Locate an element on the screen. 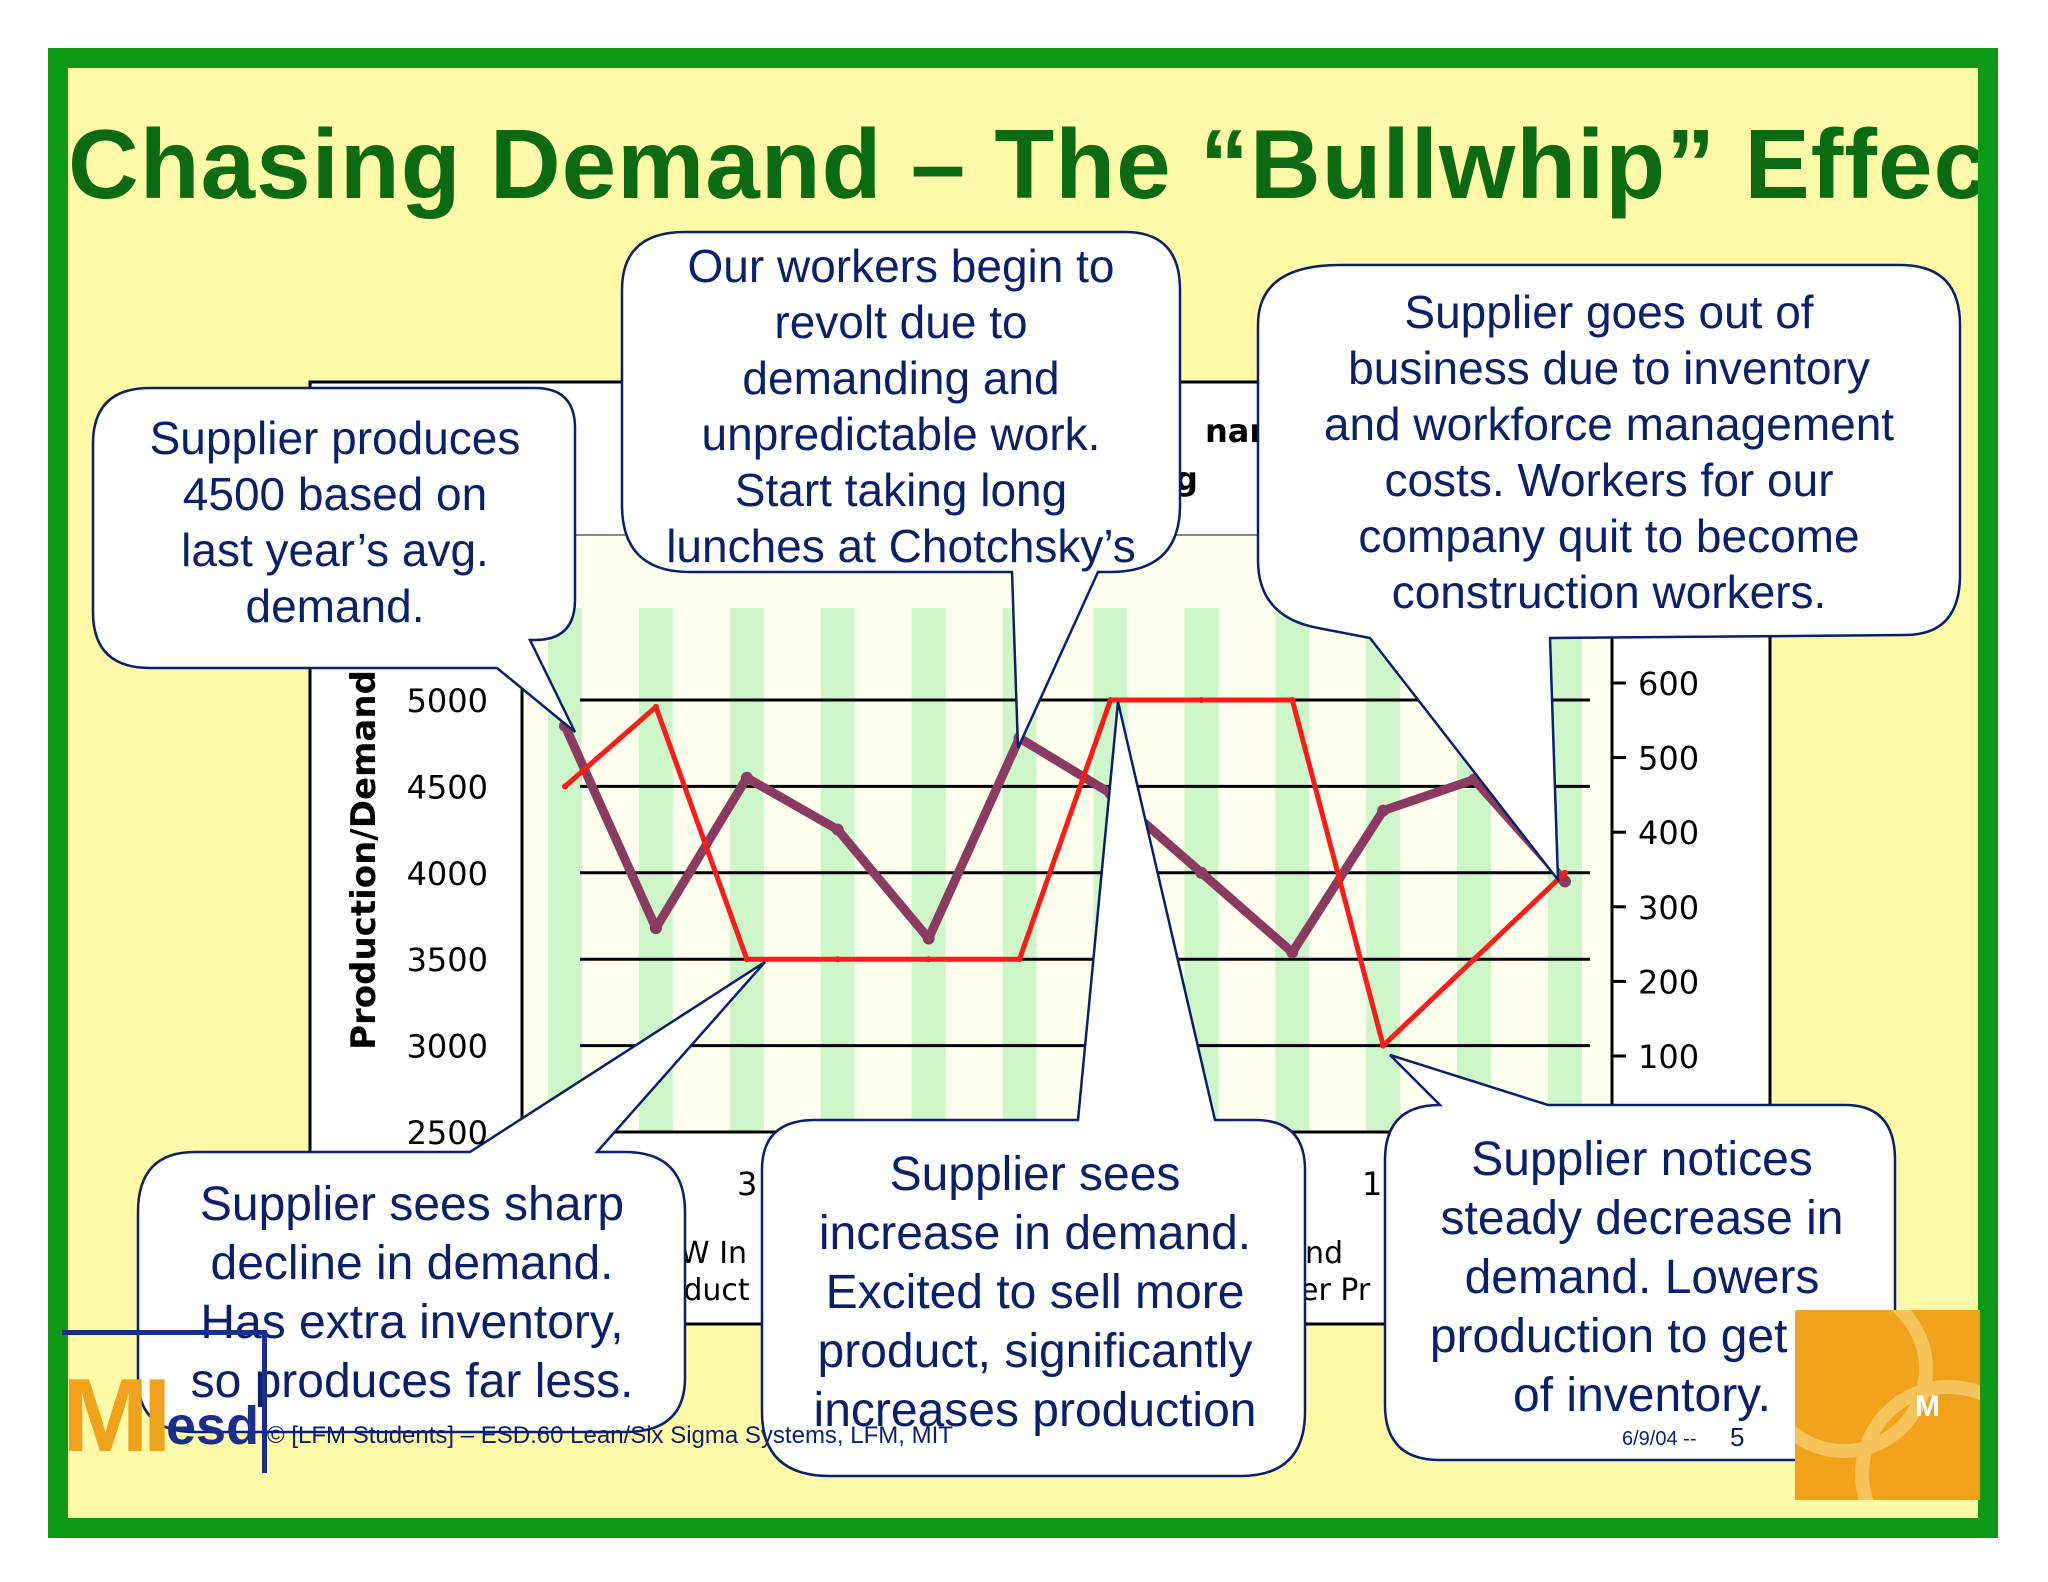 The width and height of the screenshot is (2048, 1582). y-right-tick-label: 300 is located at coordinates (1668, 908).